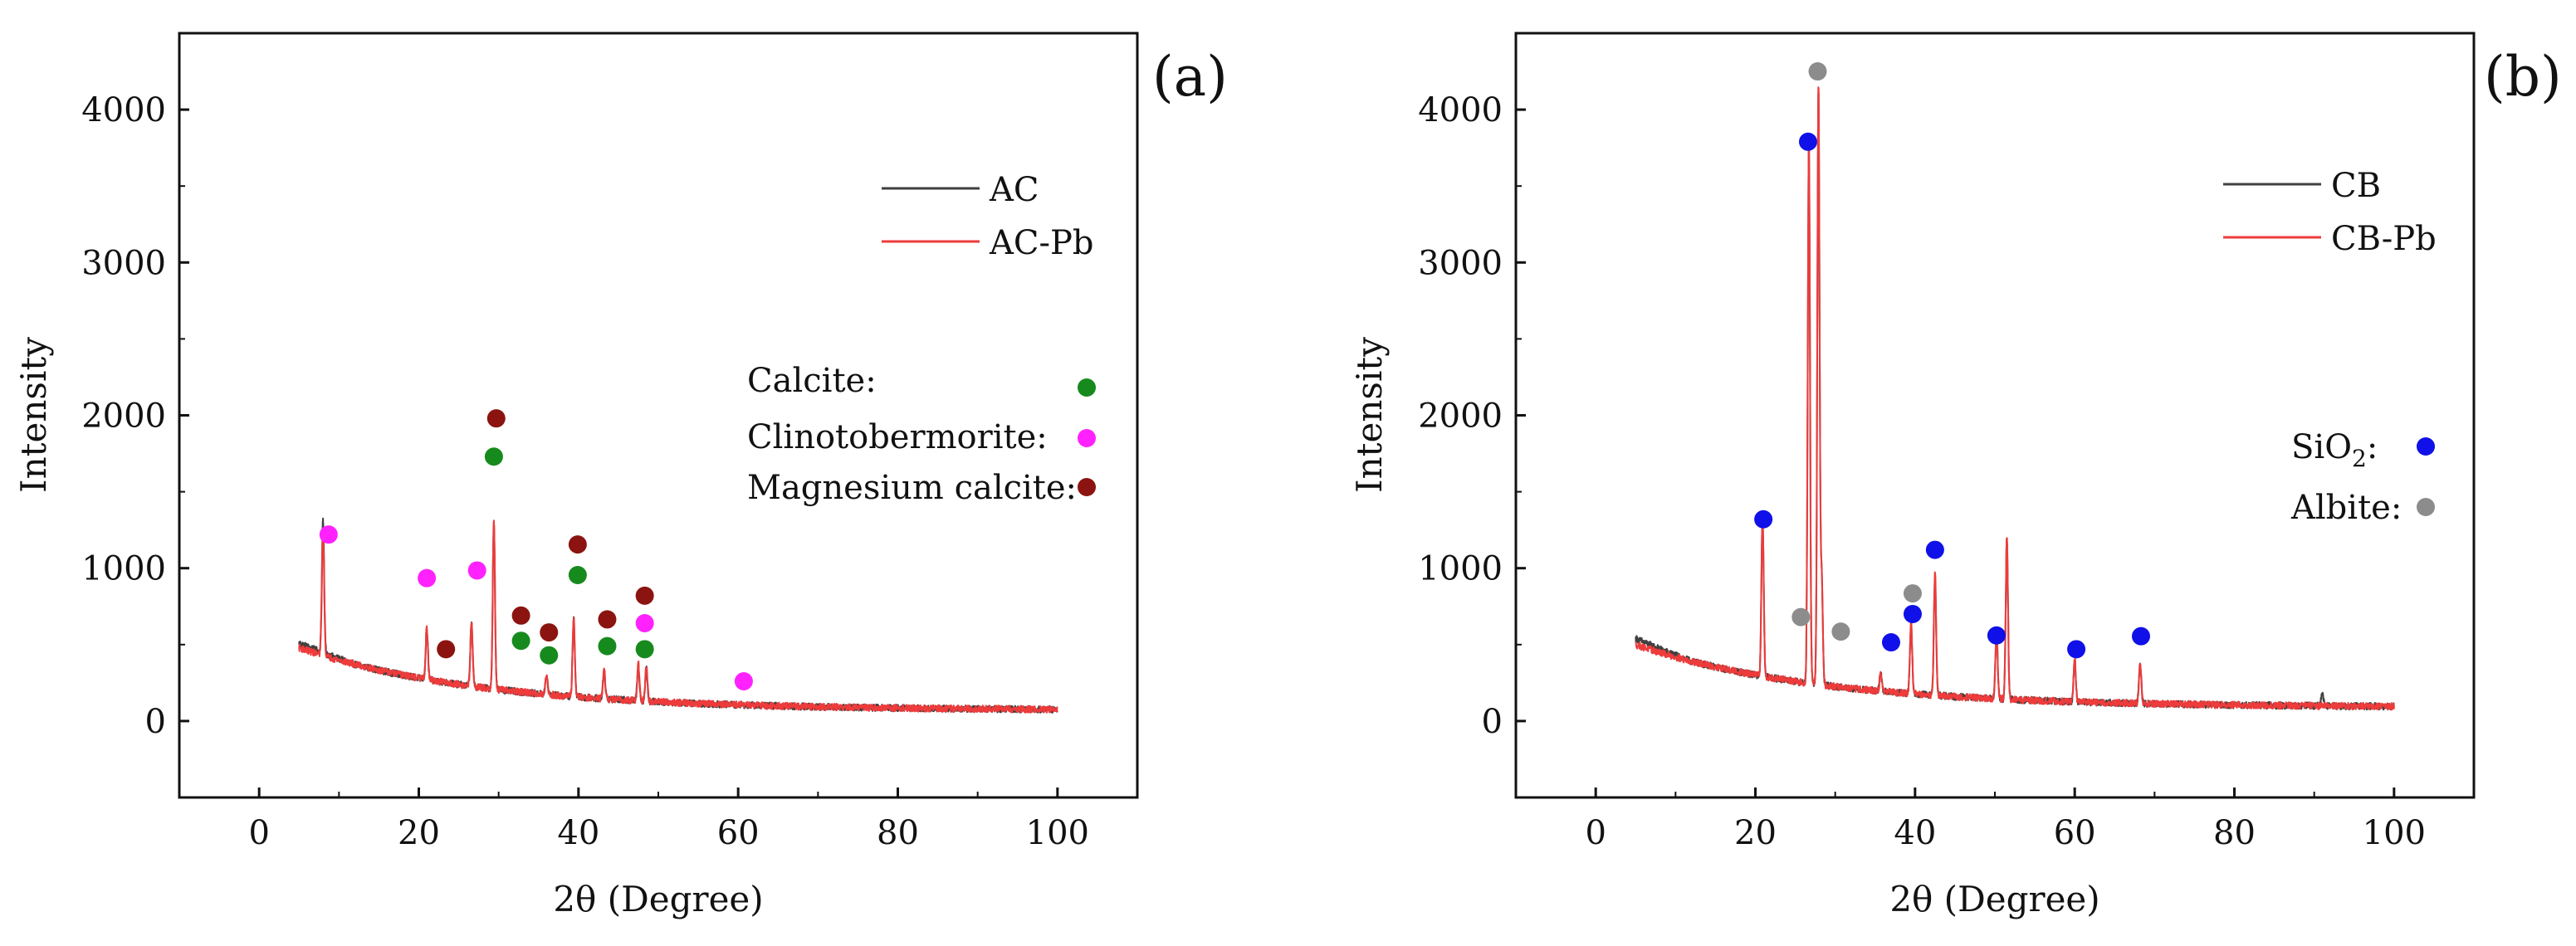 The width and height of the screenshot is (2576, 946). Describe the element at coordinates (1087, 487) in the screenshot. I see `phase-marker-magnesium-calcite` at that location.